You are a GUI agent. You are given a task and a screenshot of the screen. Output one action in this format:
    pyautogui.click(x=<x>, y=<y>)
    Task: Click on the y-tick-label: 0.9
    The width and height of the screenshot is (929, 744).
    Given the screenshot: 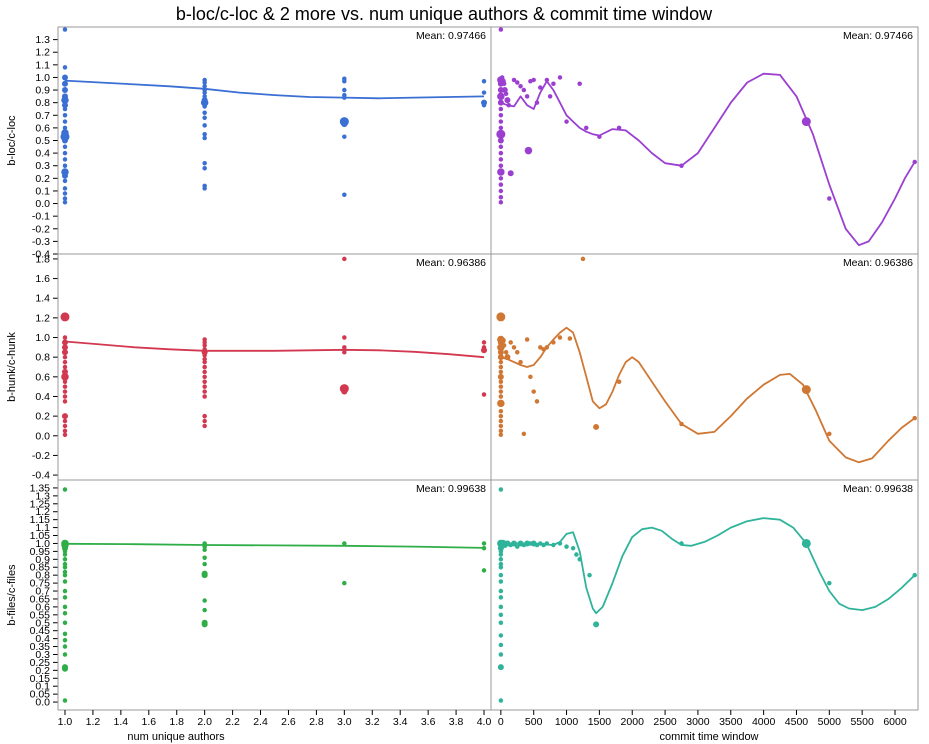 What is the action you would take?
    pyautogui.click(x=42, y=560)
    